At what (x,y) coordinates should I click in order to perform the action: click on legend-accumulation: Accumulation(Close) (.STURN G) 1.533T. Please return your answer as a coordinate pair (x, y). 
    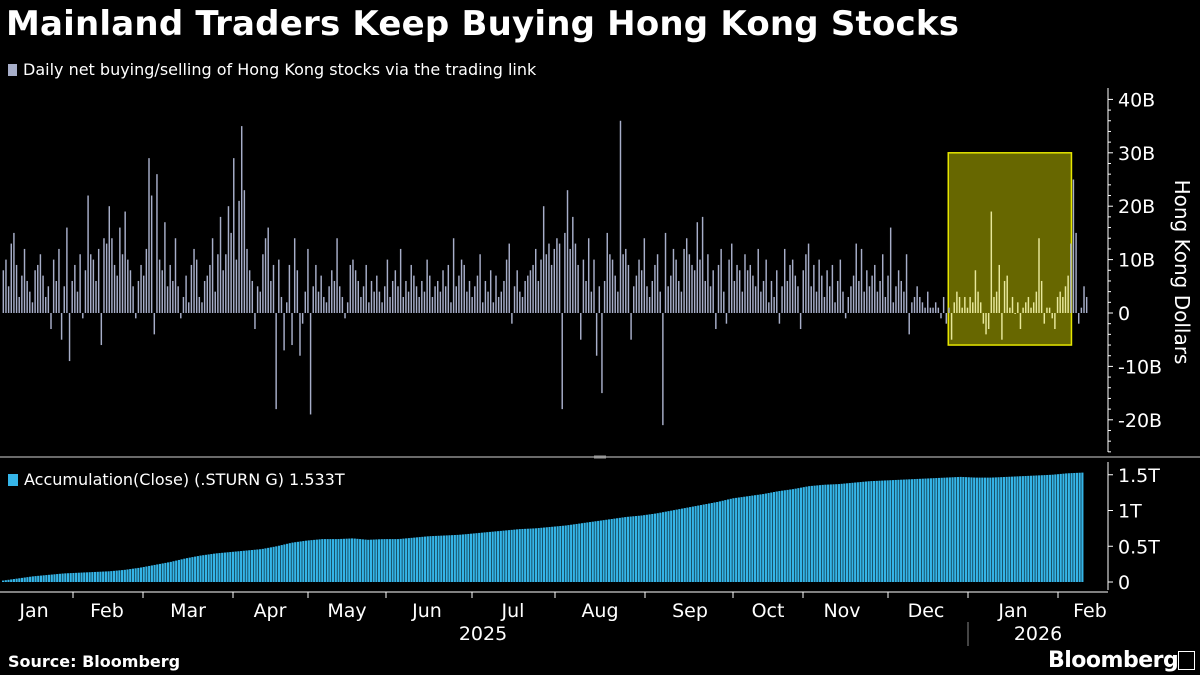
    Looking at the image, I should click on (176, 479).